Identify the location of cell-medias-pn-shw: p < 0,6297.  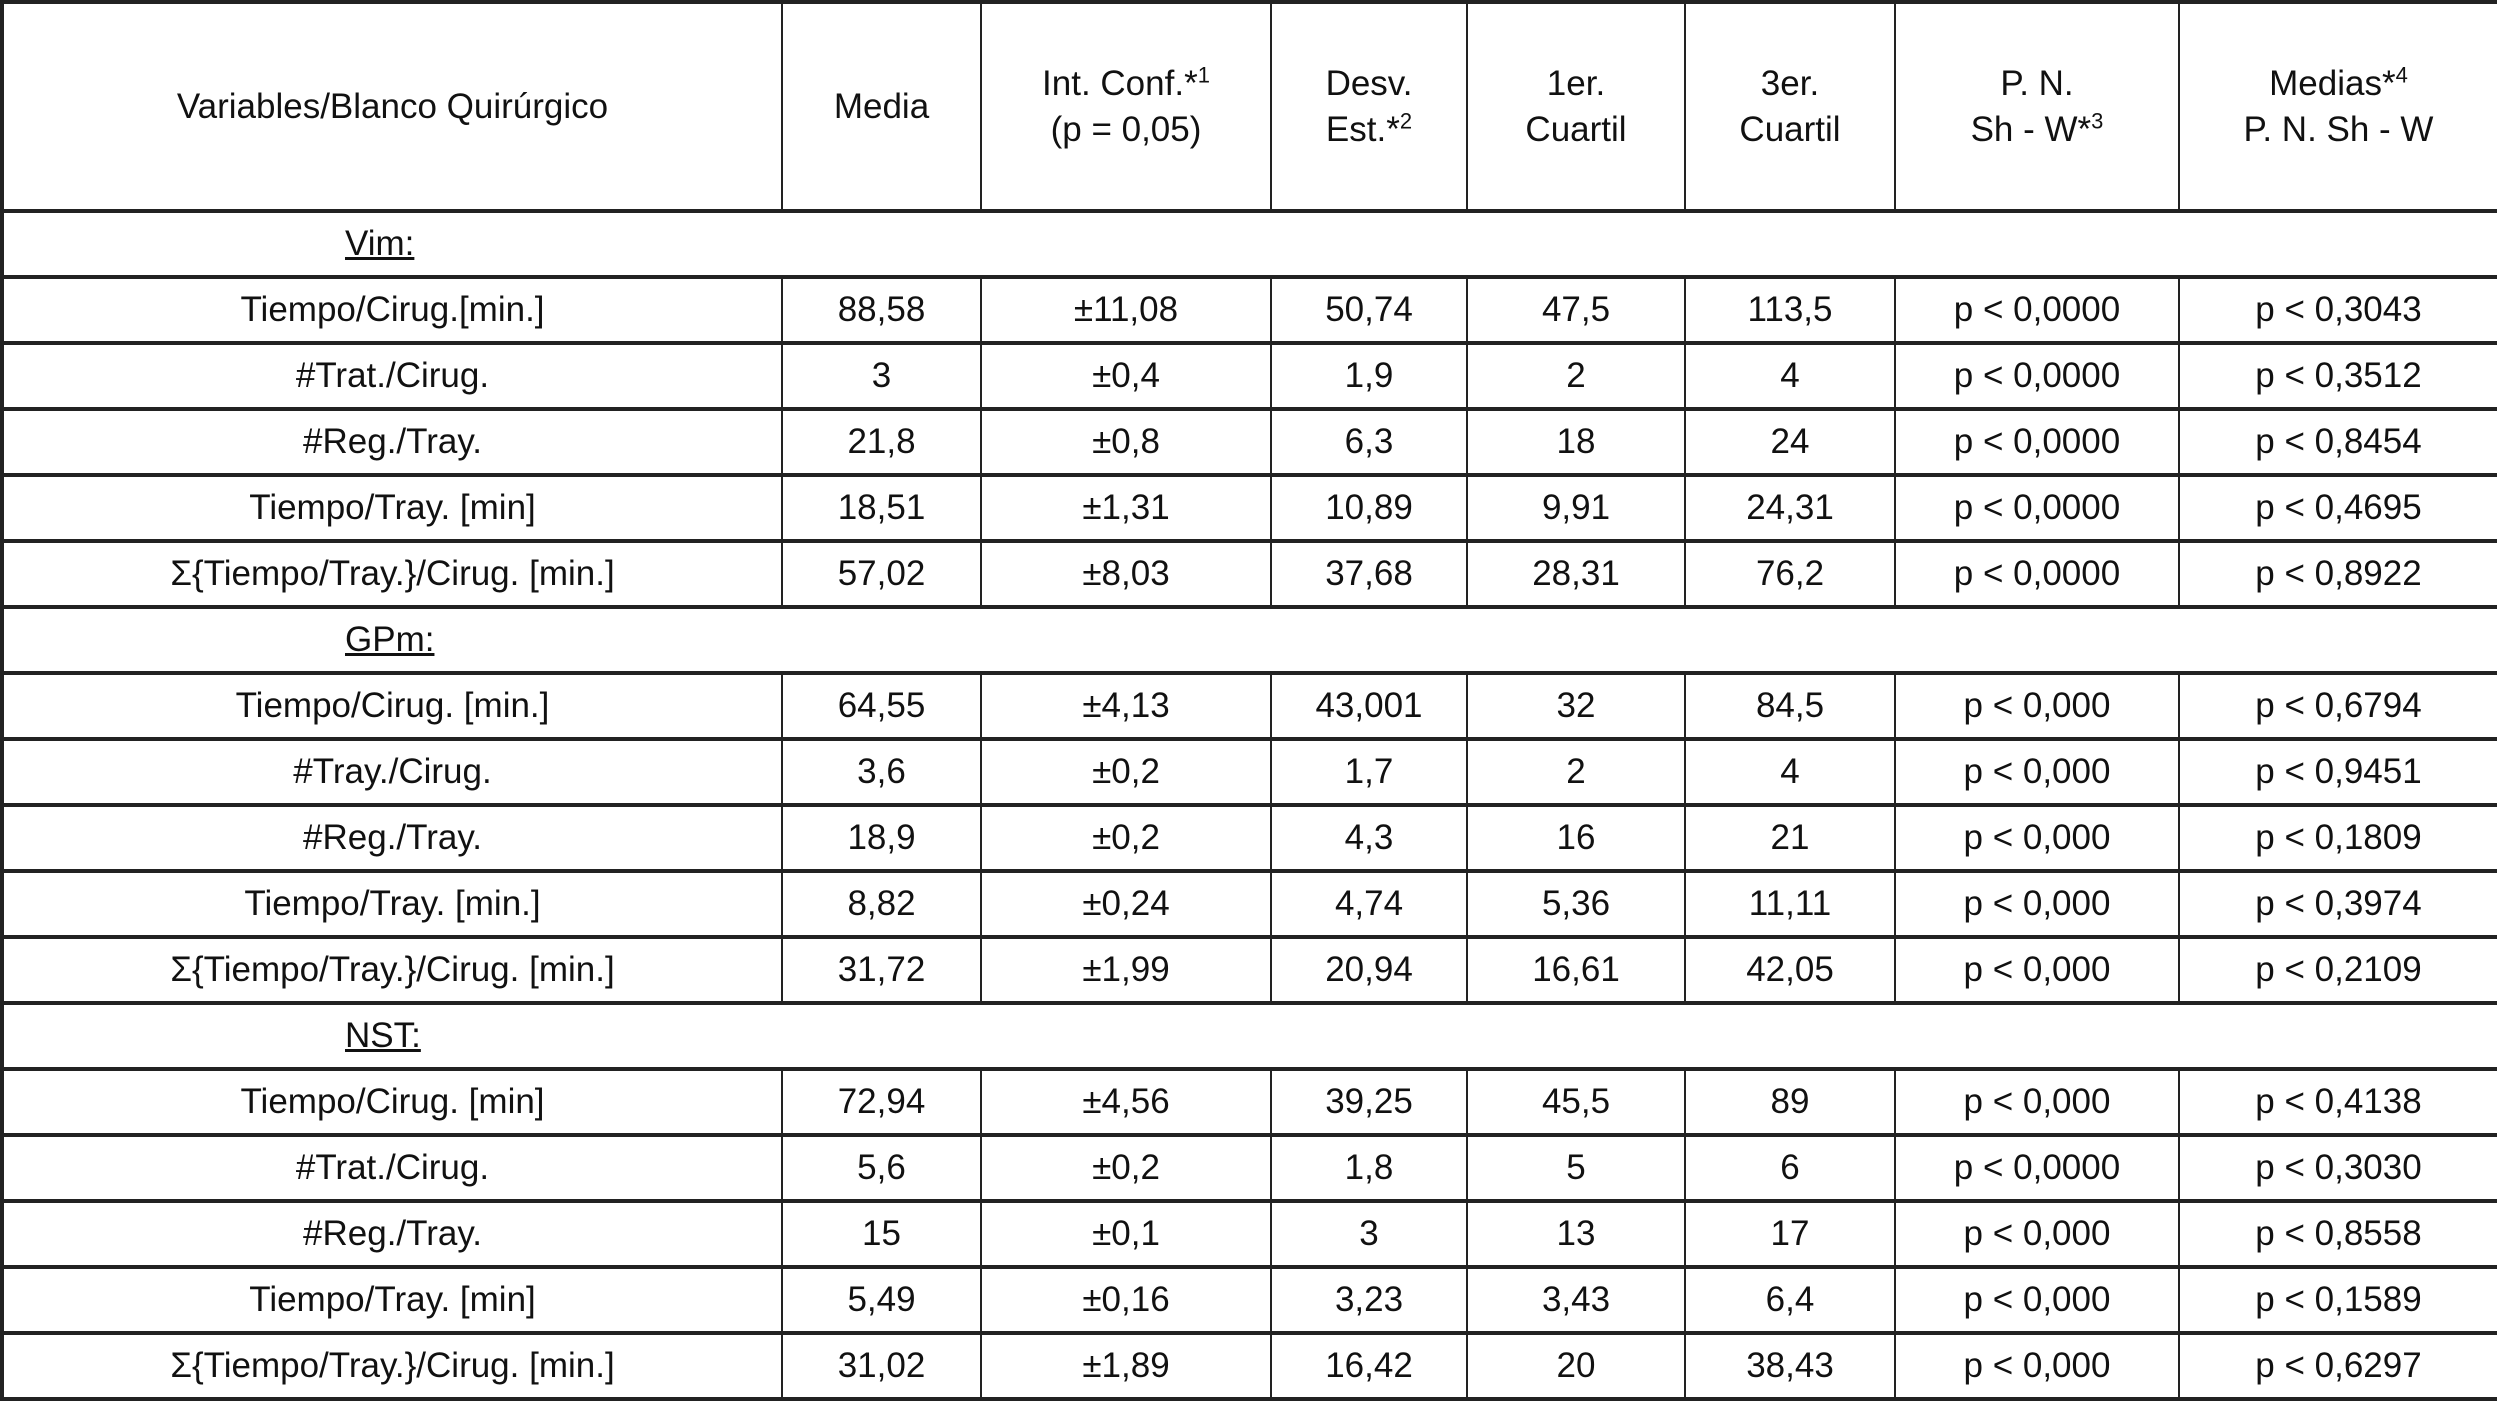
(2337, 1366).